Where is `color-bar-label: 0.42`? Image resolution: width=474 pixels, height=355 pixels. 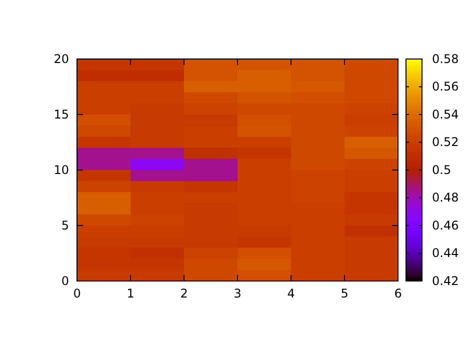 color-bar-label: 0.42 is located at coordinates (445, 281).